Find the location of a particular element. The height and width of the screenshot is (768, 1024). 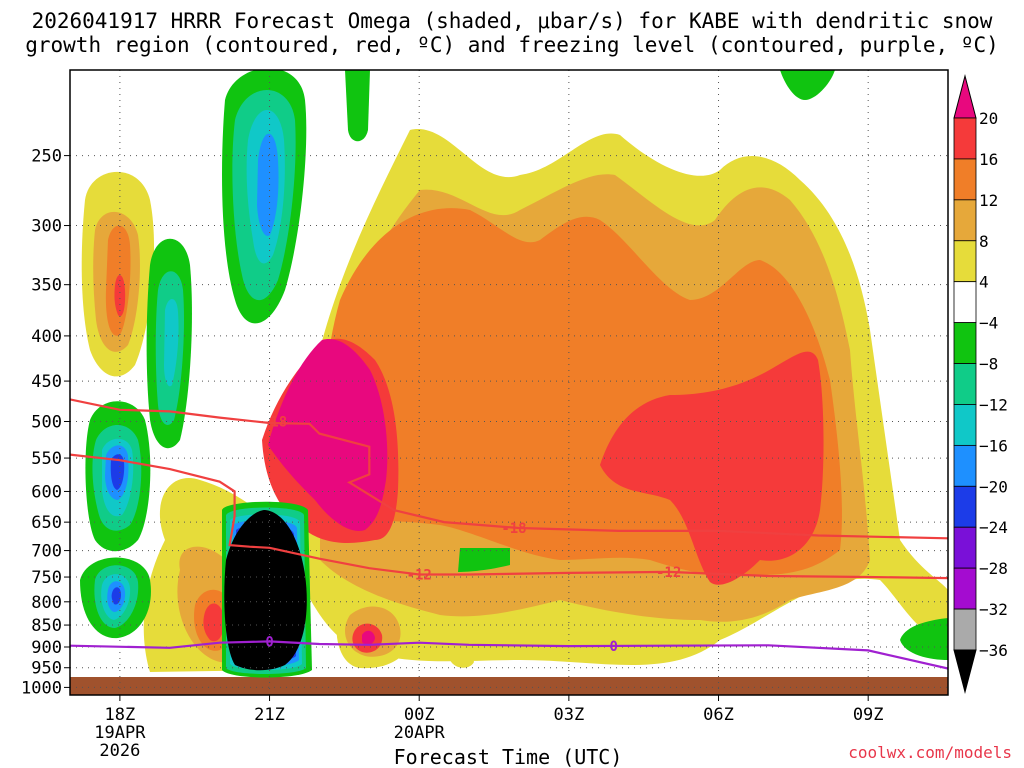

colorbar-level-label: 8 is located at coordinates (984, 241).